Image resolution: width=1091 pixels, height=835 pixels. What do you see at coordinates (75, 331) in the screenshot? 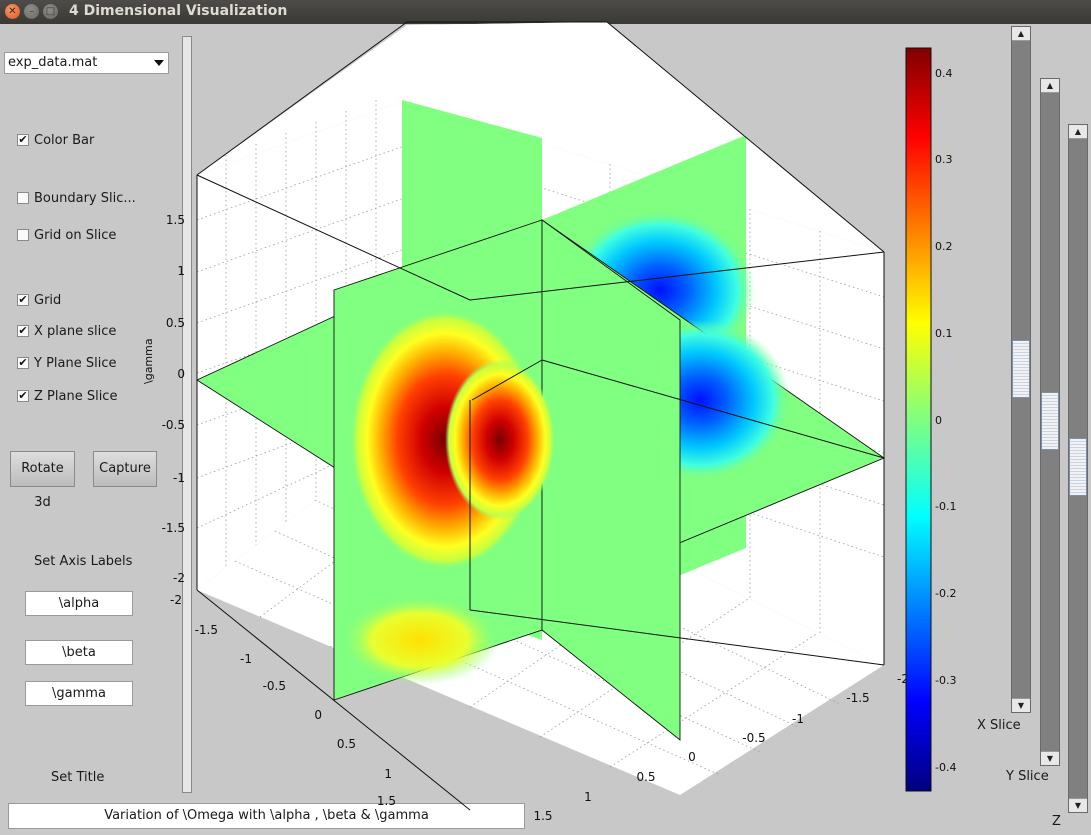
I see `checkbox-label: X plane slice` at bounding box center [75, 331].